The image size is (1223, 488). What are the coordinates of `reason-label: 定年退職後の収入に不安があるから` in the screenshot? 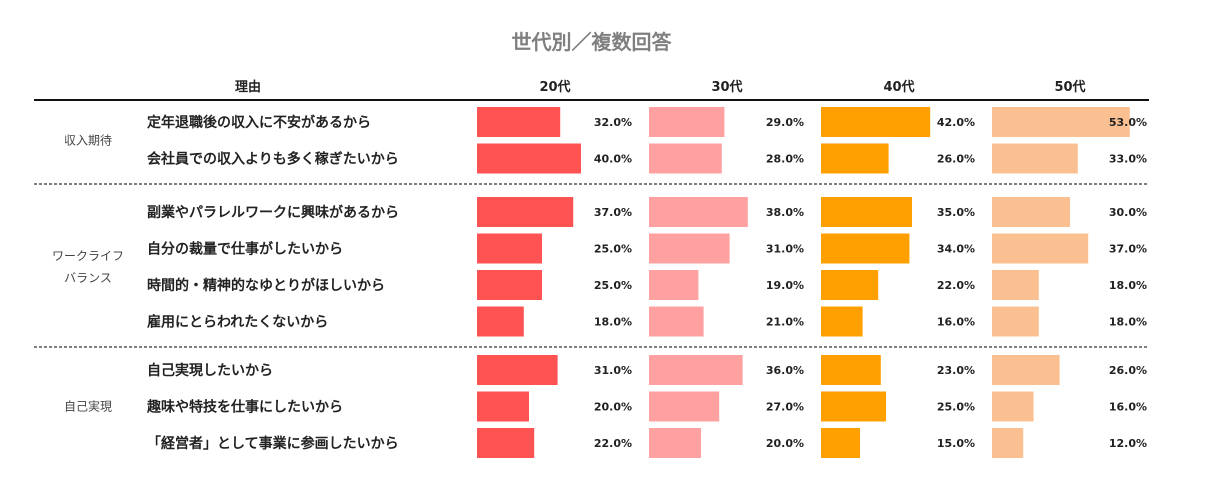 It's located at (259, 122).